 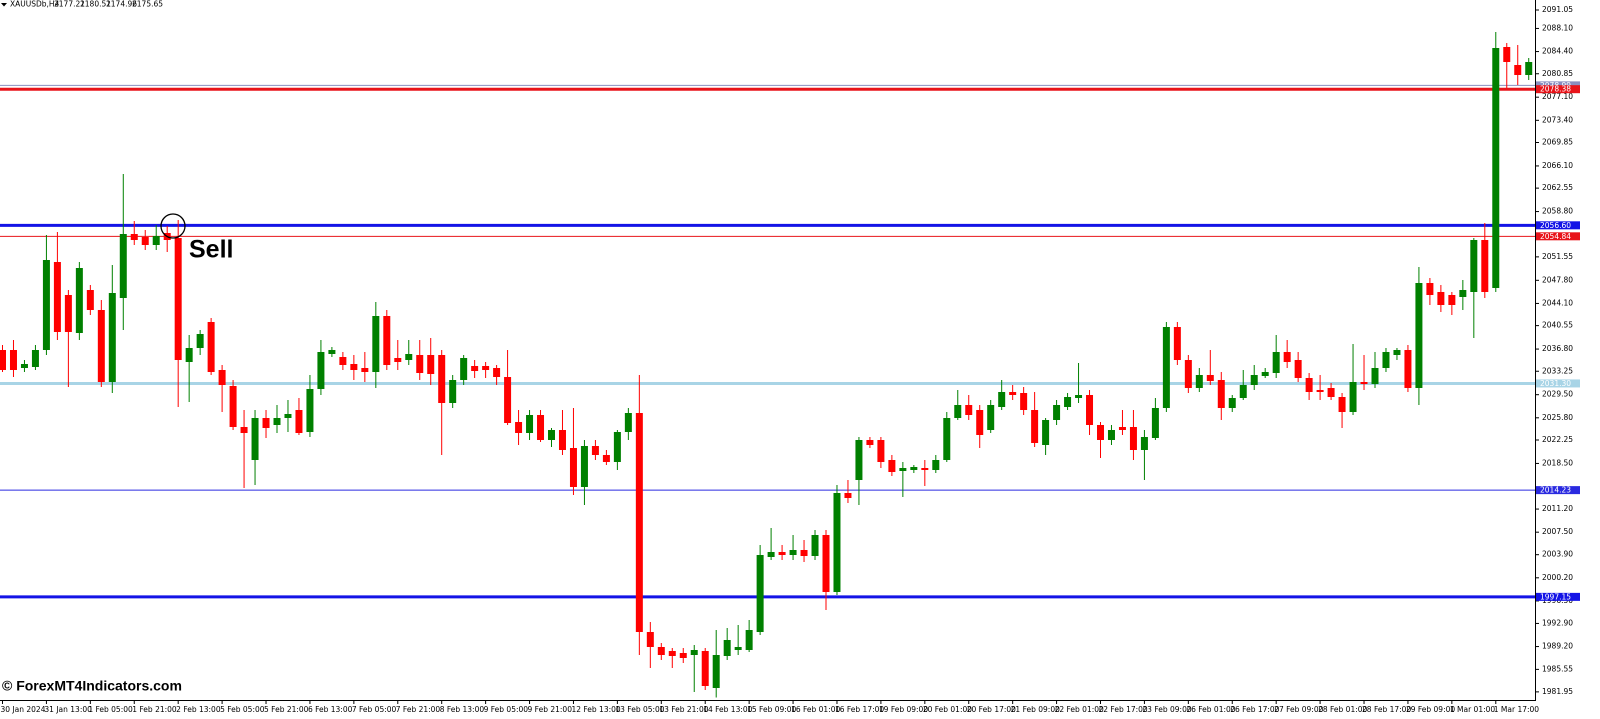 I want to click on y-tick-label: 1989.20, so click(x=1557, y=646).